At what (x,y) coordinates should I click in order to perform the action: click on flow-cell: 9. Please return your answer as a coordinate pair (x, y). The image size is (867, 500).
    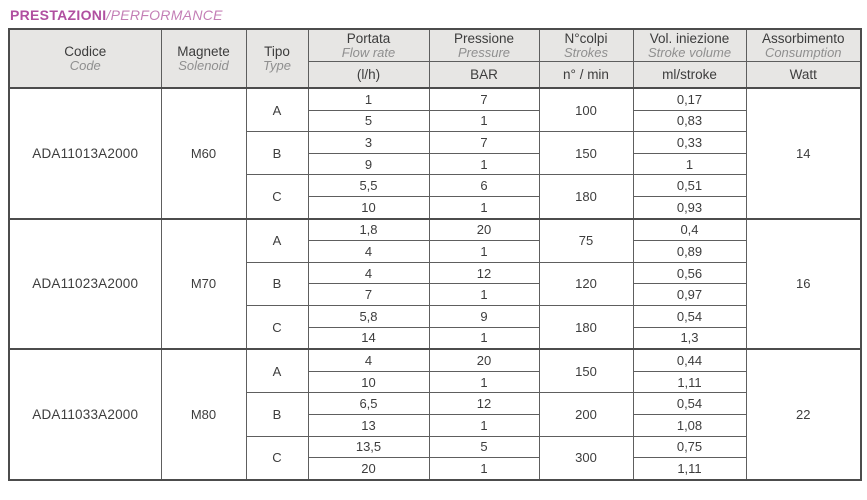
    Looking at the image, I should click on (368, 164).